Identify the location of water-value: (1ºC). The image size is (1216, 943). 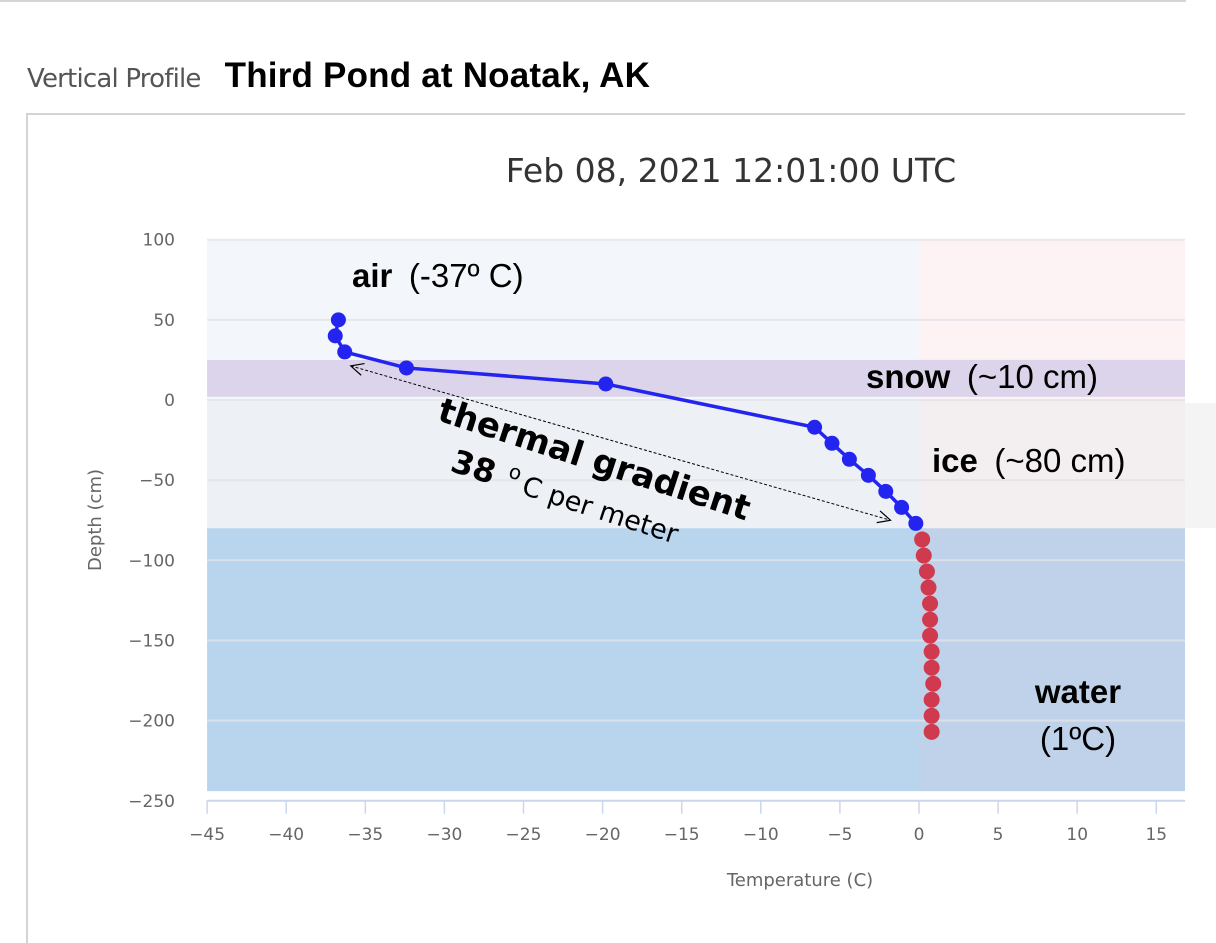
(1078, 738).